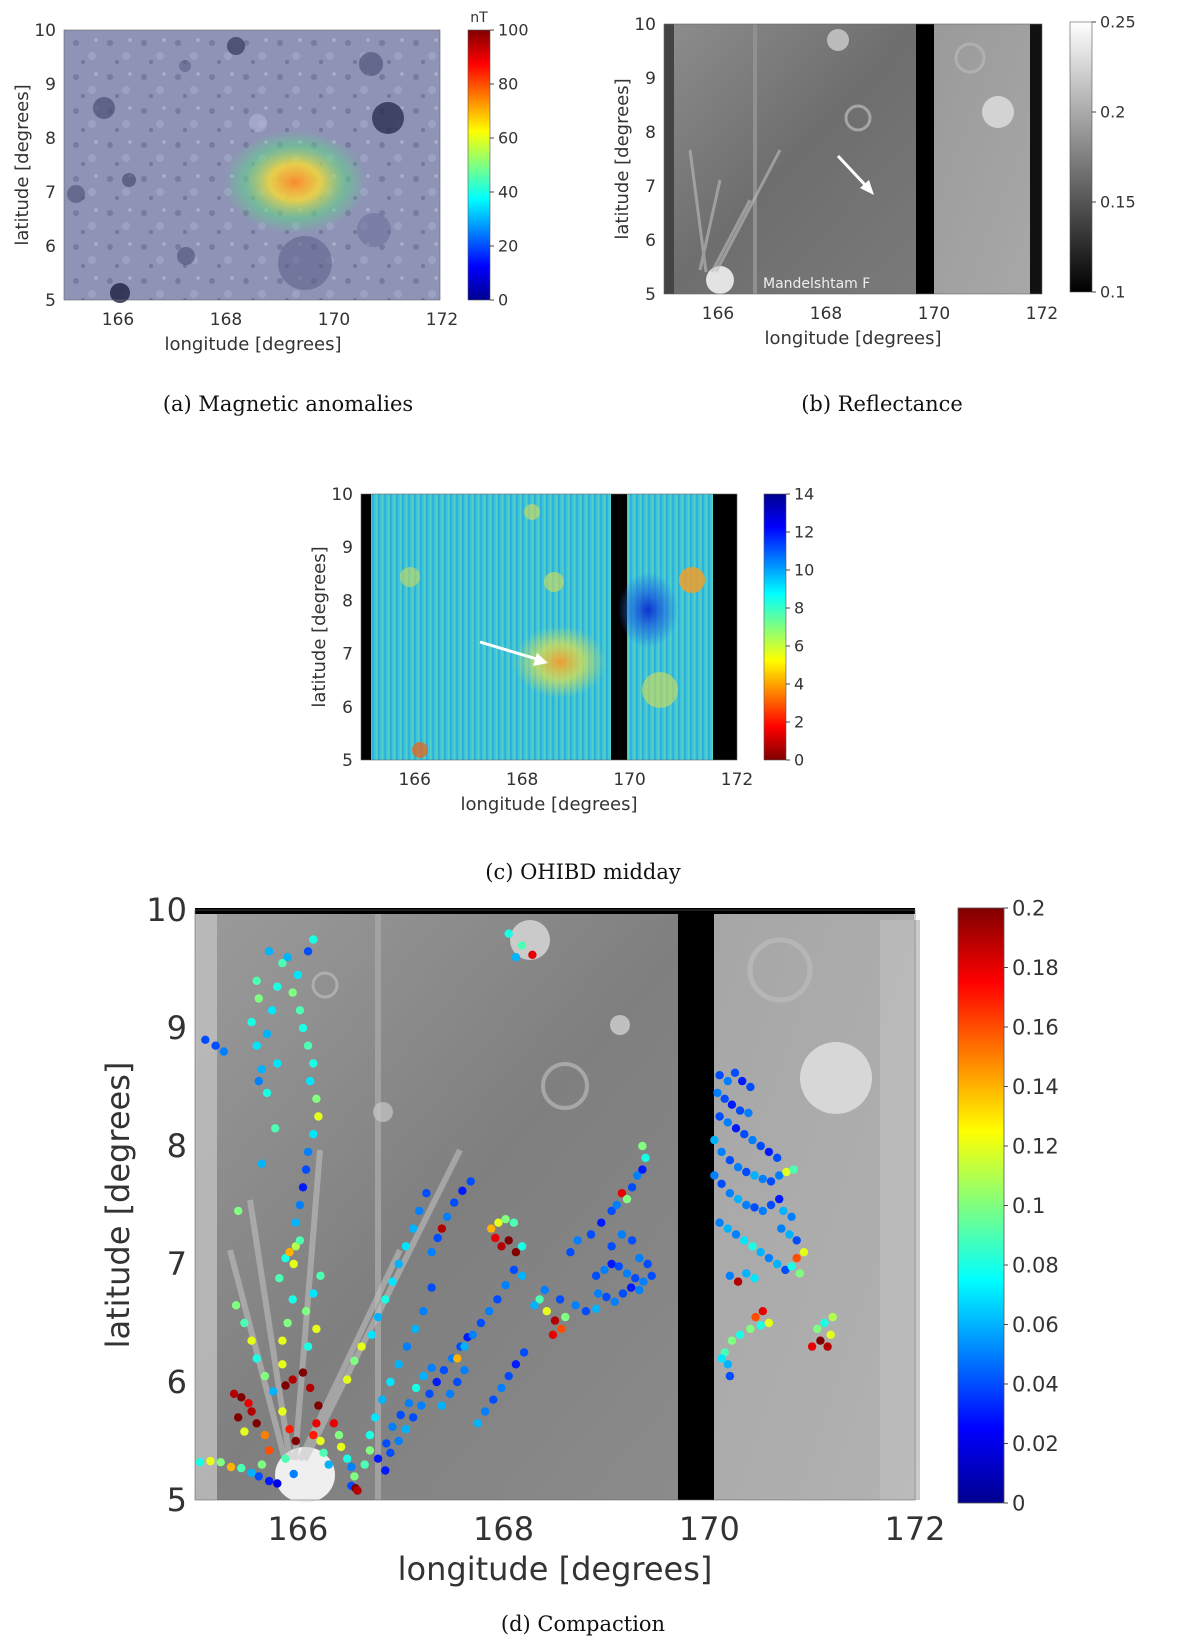  I want to click on colorbar-tick-label: 0.18, so click(1035, 968).